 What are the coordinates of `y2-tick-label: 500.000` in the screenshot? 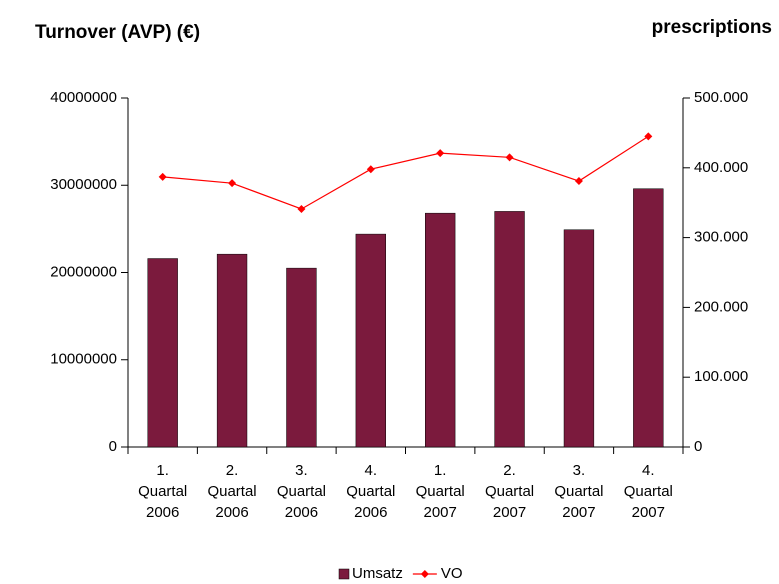 It's located at (721, 97).